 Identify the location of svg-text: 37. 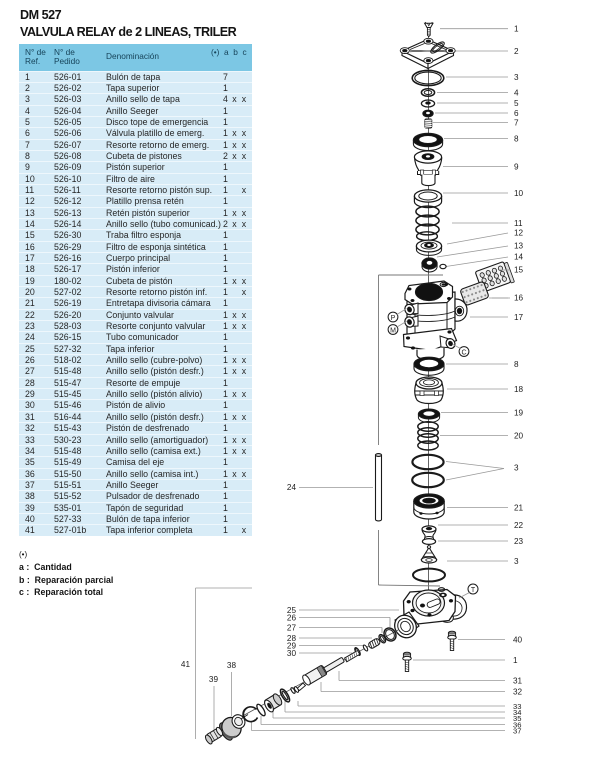
(517, 730).